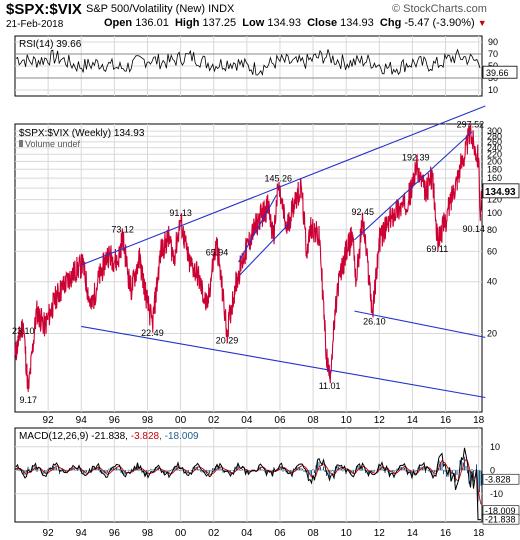  Describe the element at coordinates (494, 200) in the screenshot. I see `price-tick-label: 120` at that location.